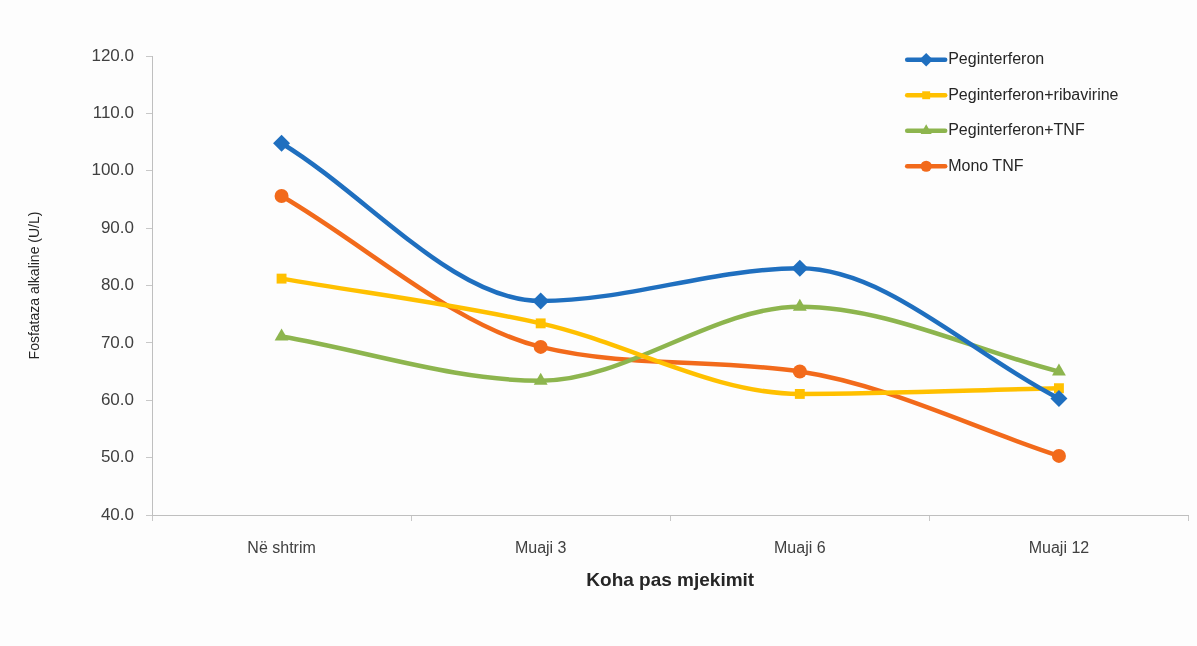 The width and height of the screenshot is (1197, 646). What do you see at coordinates (113, 113) in the screenshot?
I see `y-tick-label: 110.0` at bounding box center [113, 113].